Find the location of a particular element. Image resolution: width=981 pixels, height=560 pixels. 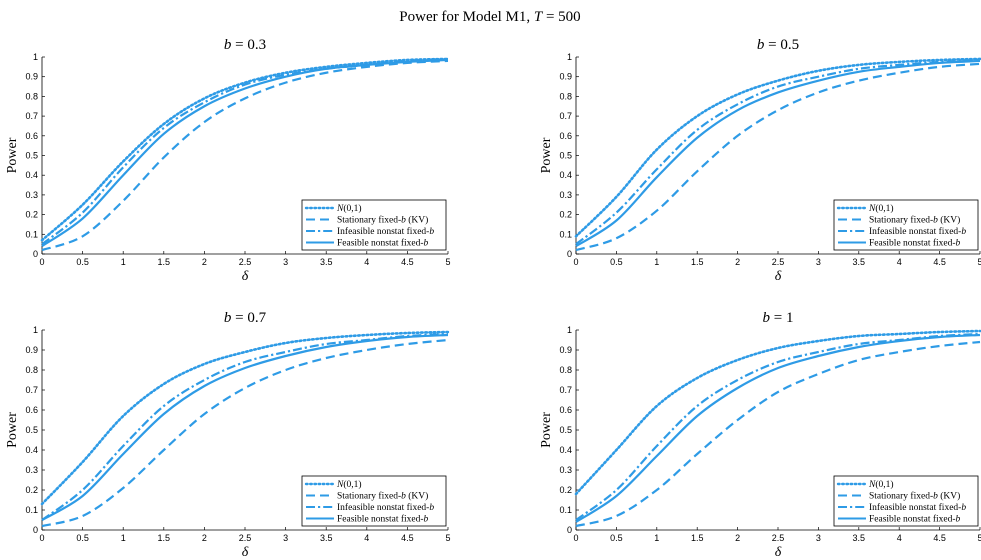

panel-title: b = 0.5 is located at coordinates (778, 45).